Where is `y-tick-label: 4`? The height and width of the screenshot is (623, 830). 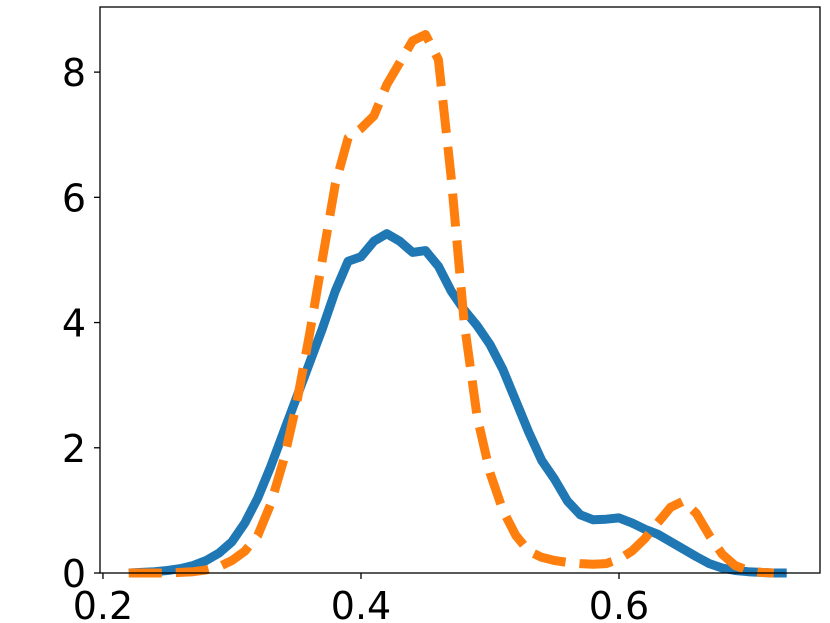 y-tick-label: 4 is located at coordinates (74, 324).